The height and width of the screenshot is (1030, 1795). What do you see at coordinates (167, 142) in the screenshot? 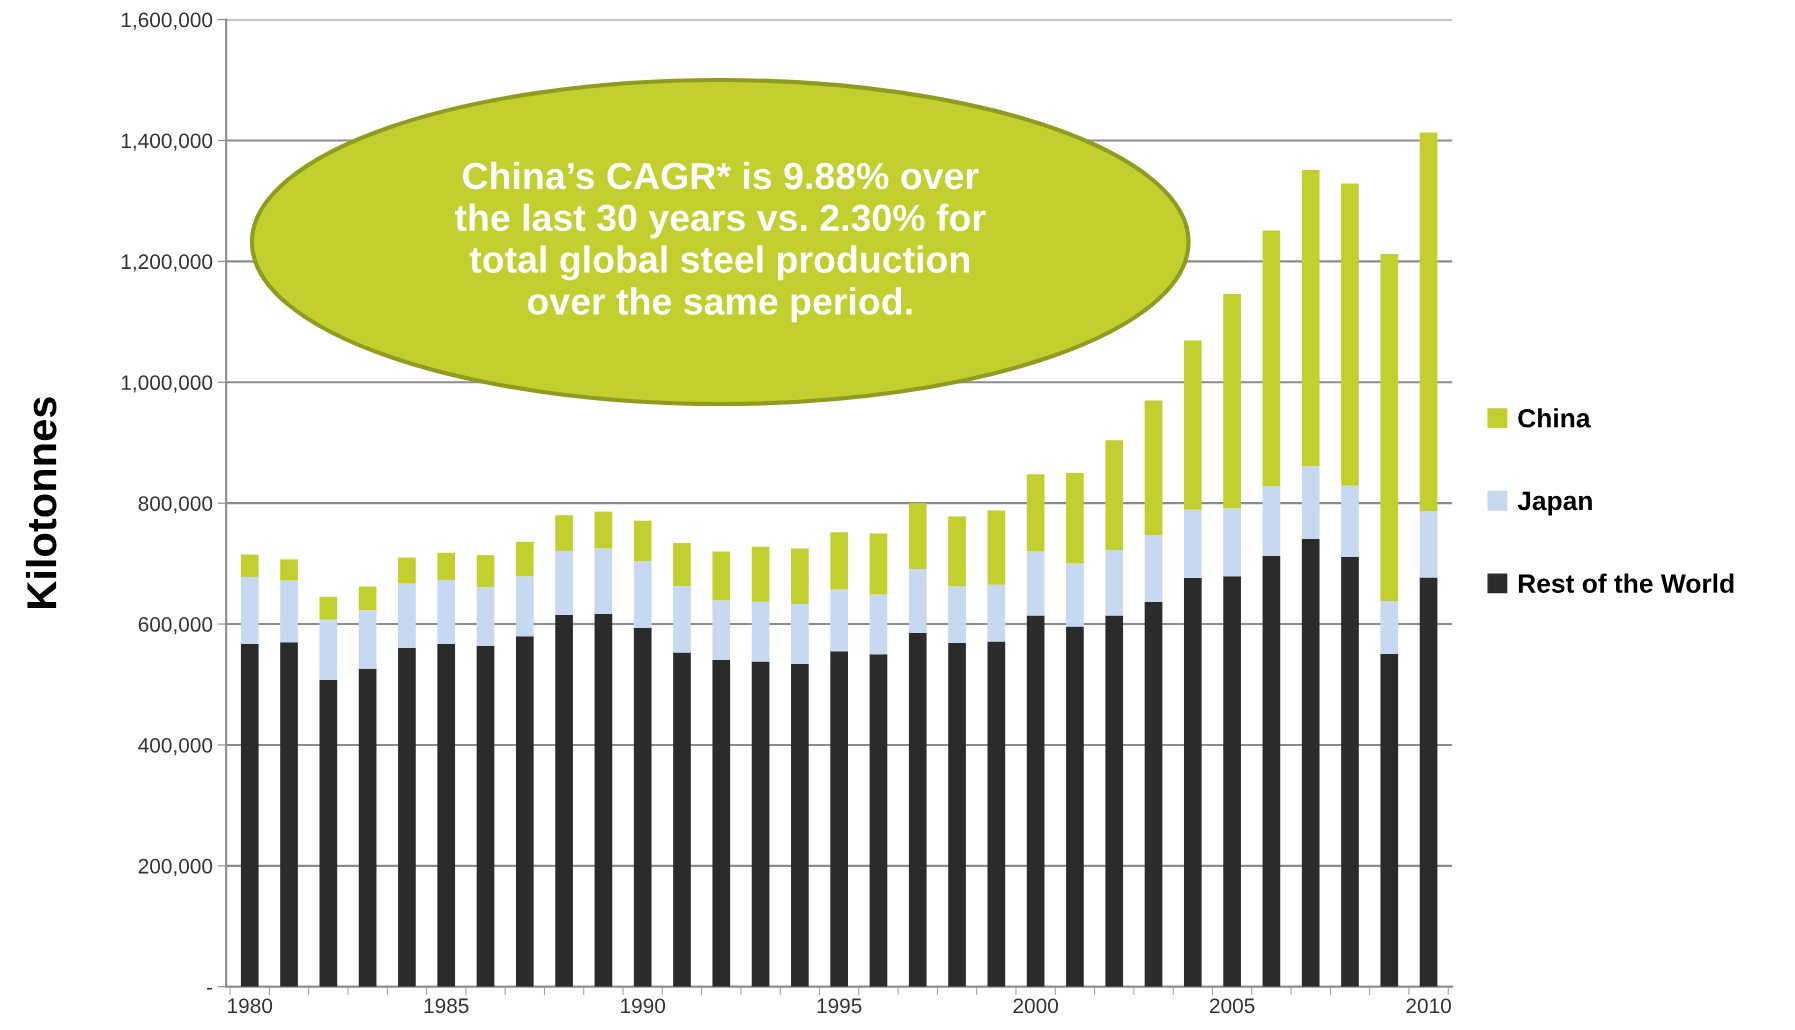
I see `y-tick-label: 1,400,000` at bounding box center [167, 142].